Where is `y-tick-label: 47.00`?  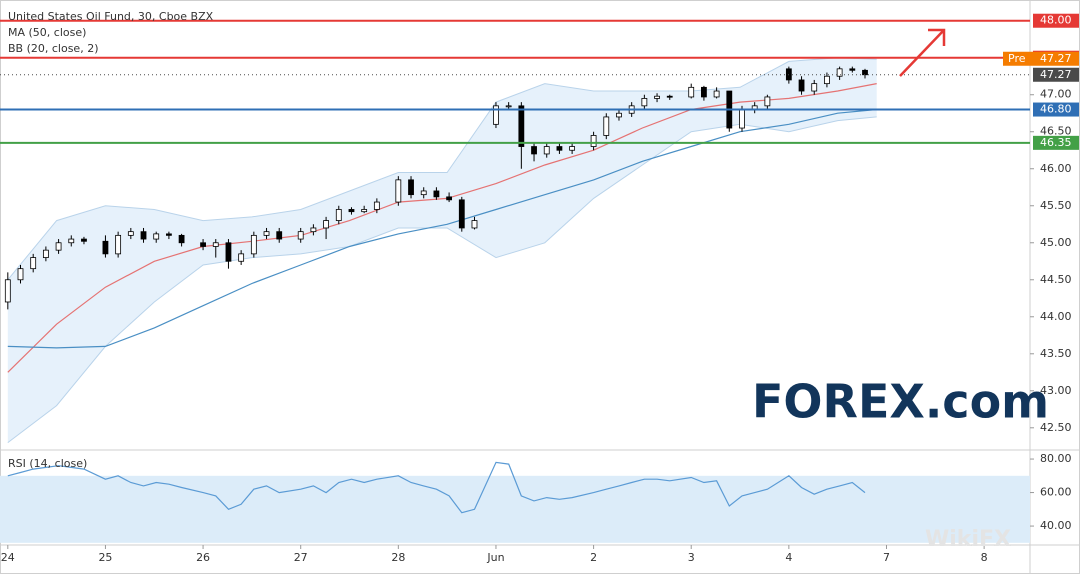
y-tick-label: 47.00 is located at coordinates (1056, 94).